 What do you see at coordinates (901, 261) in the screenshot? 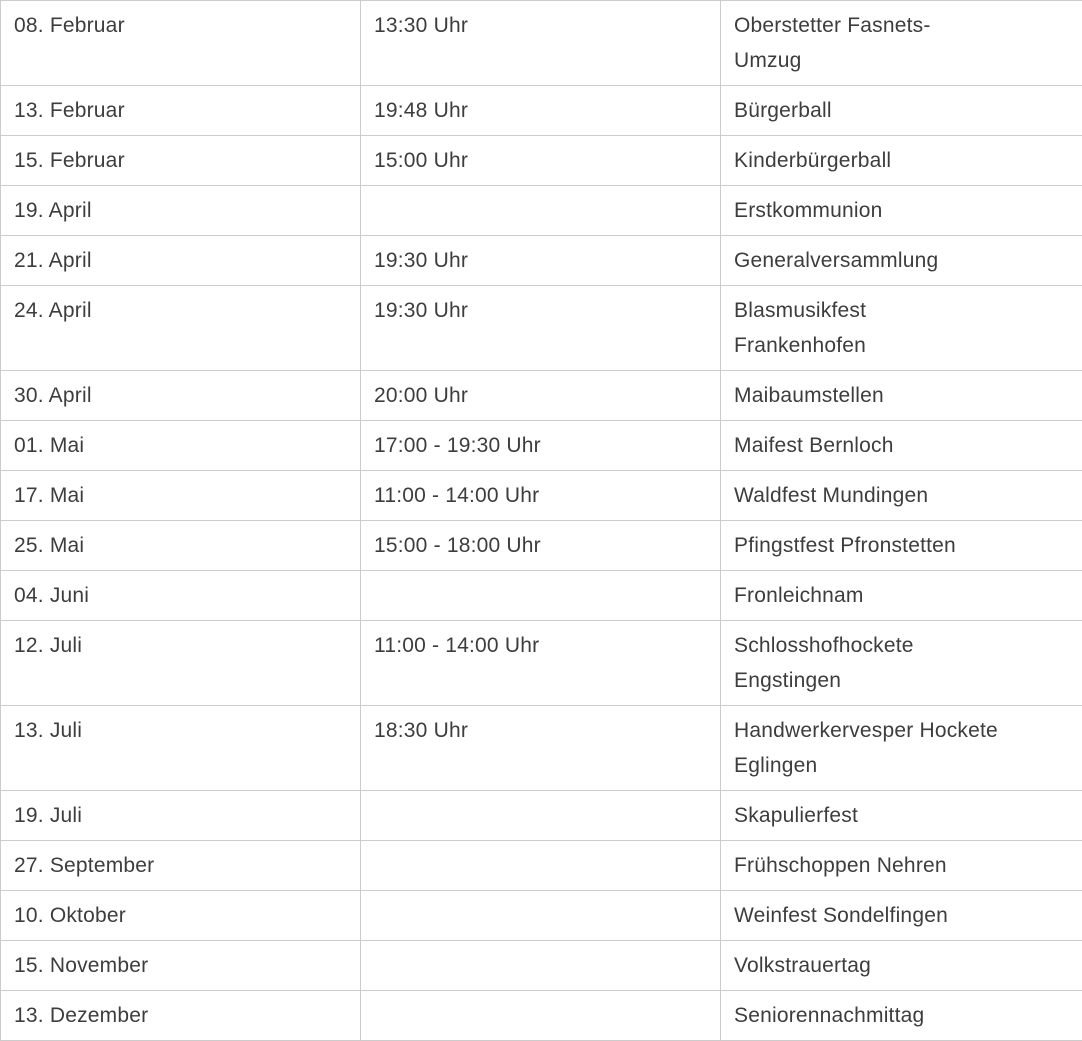
I see `event-cell: Generalversammlung` at bounding box center [901, 261].